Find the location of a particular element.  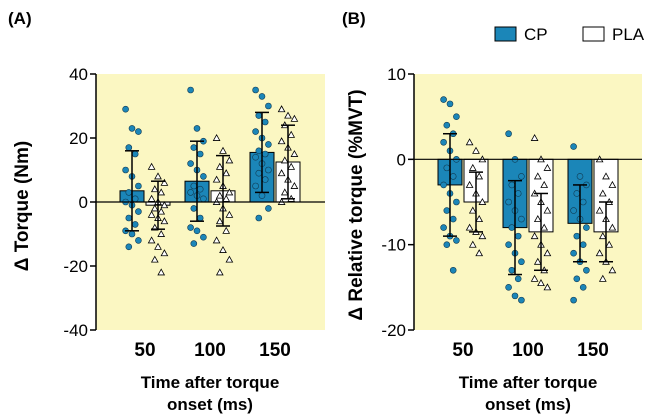

legend-cp-label: CP is located at coordinates (536, 34).